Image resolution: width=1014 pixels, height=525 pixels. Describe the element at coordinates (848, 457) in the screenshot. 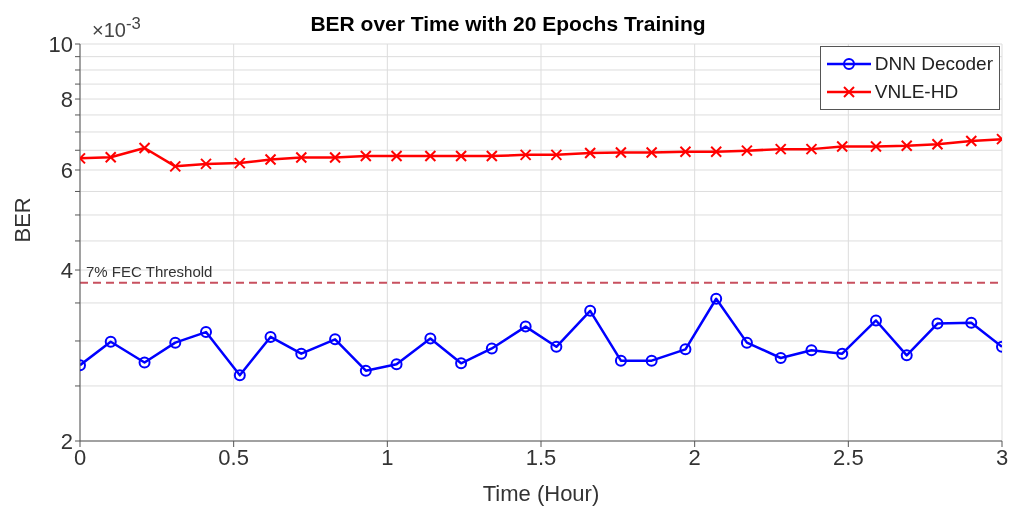

I see `x-tick-label: 2.5` at that location.